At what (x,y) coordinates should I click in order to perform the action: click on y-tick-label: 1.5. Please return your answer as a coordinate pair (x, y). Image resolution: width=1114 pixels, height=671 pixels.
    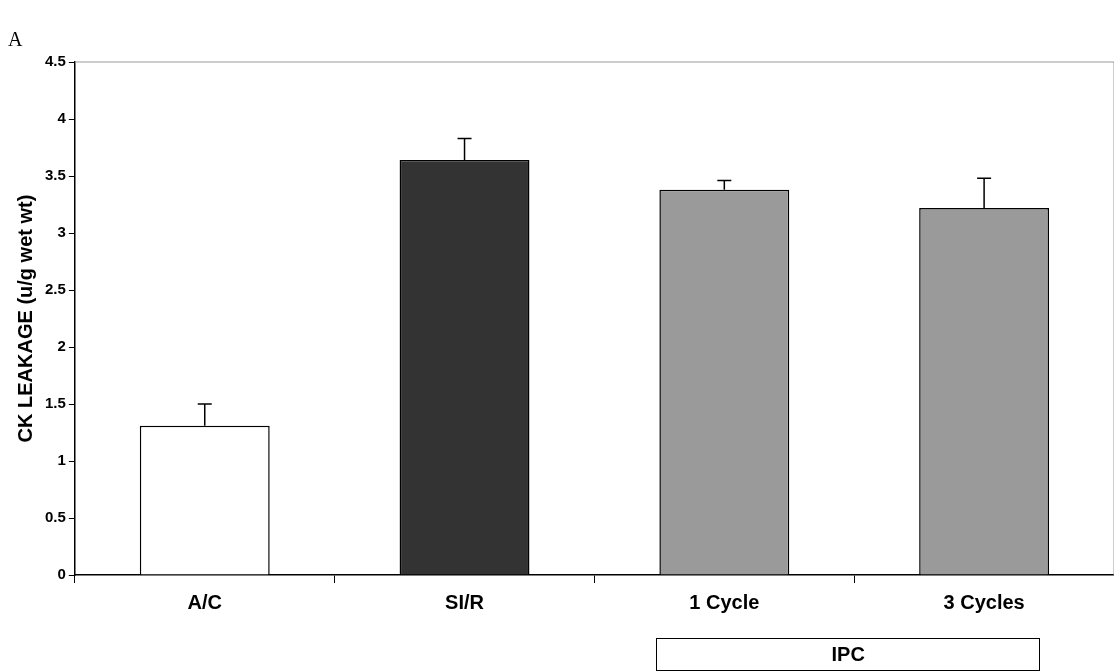
    Looking at the image, I should click on (55, 403).